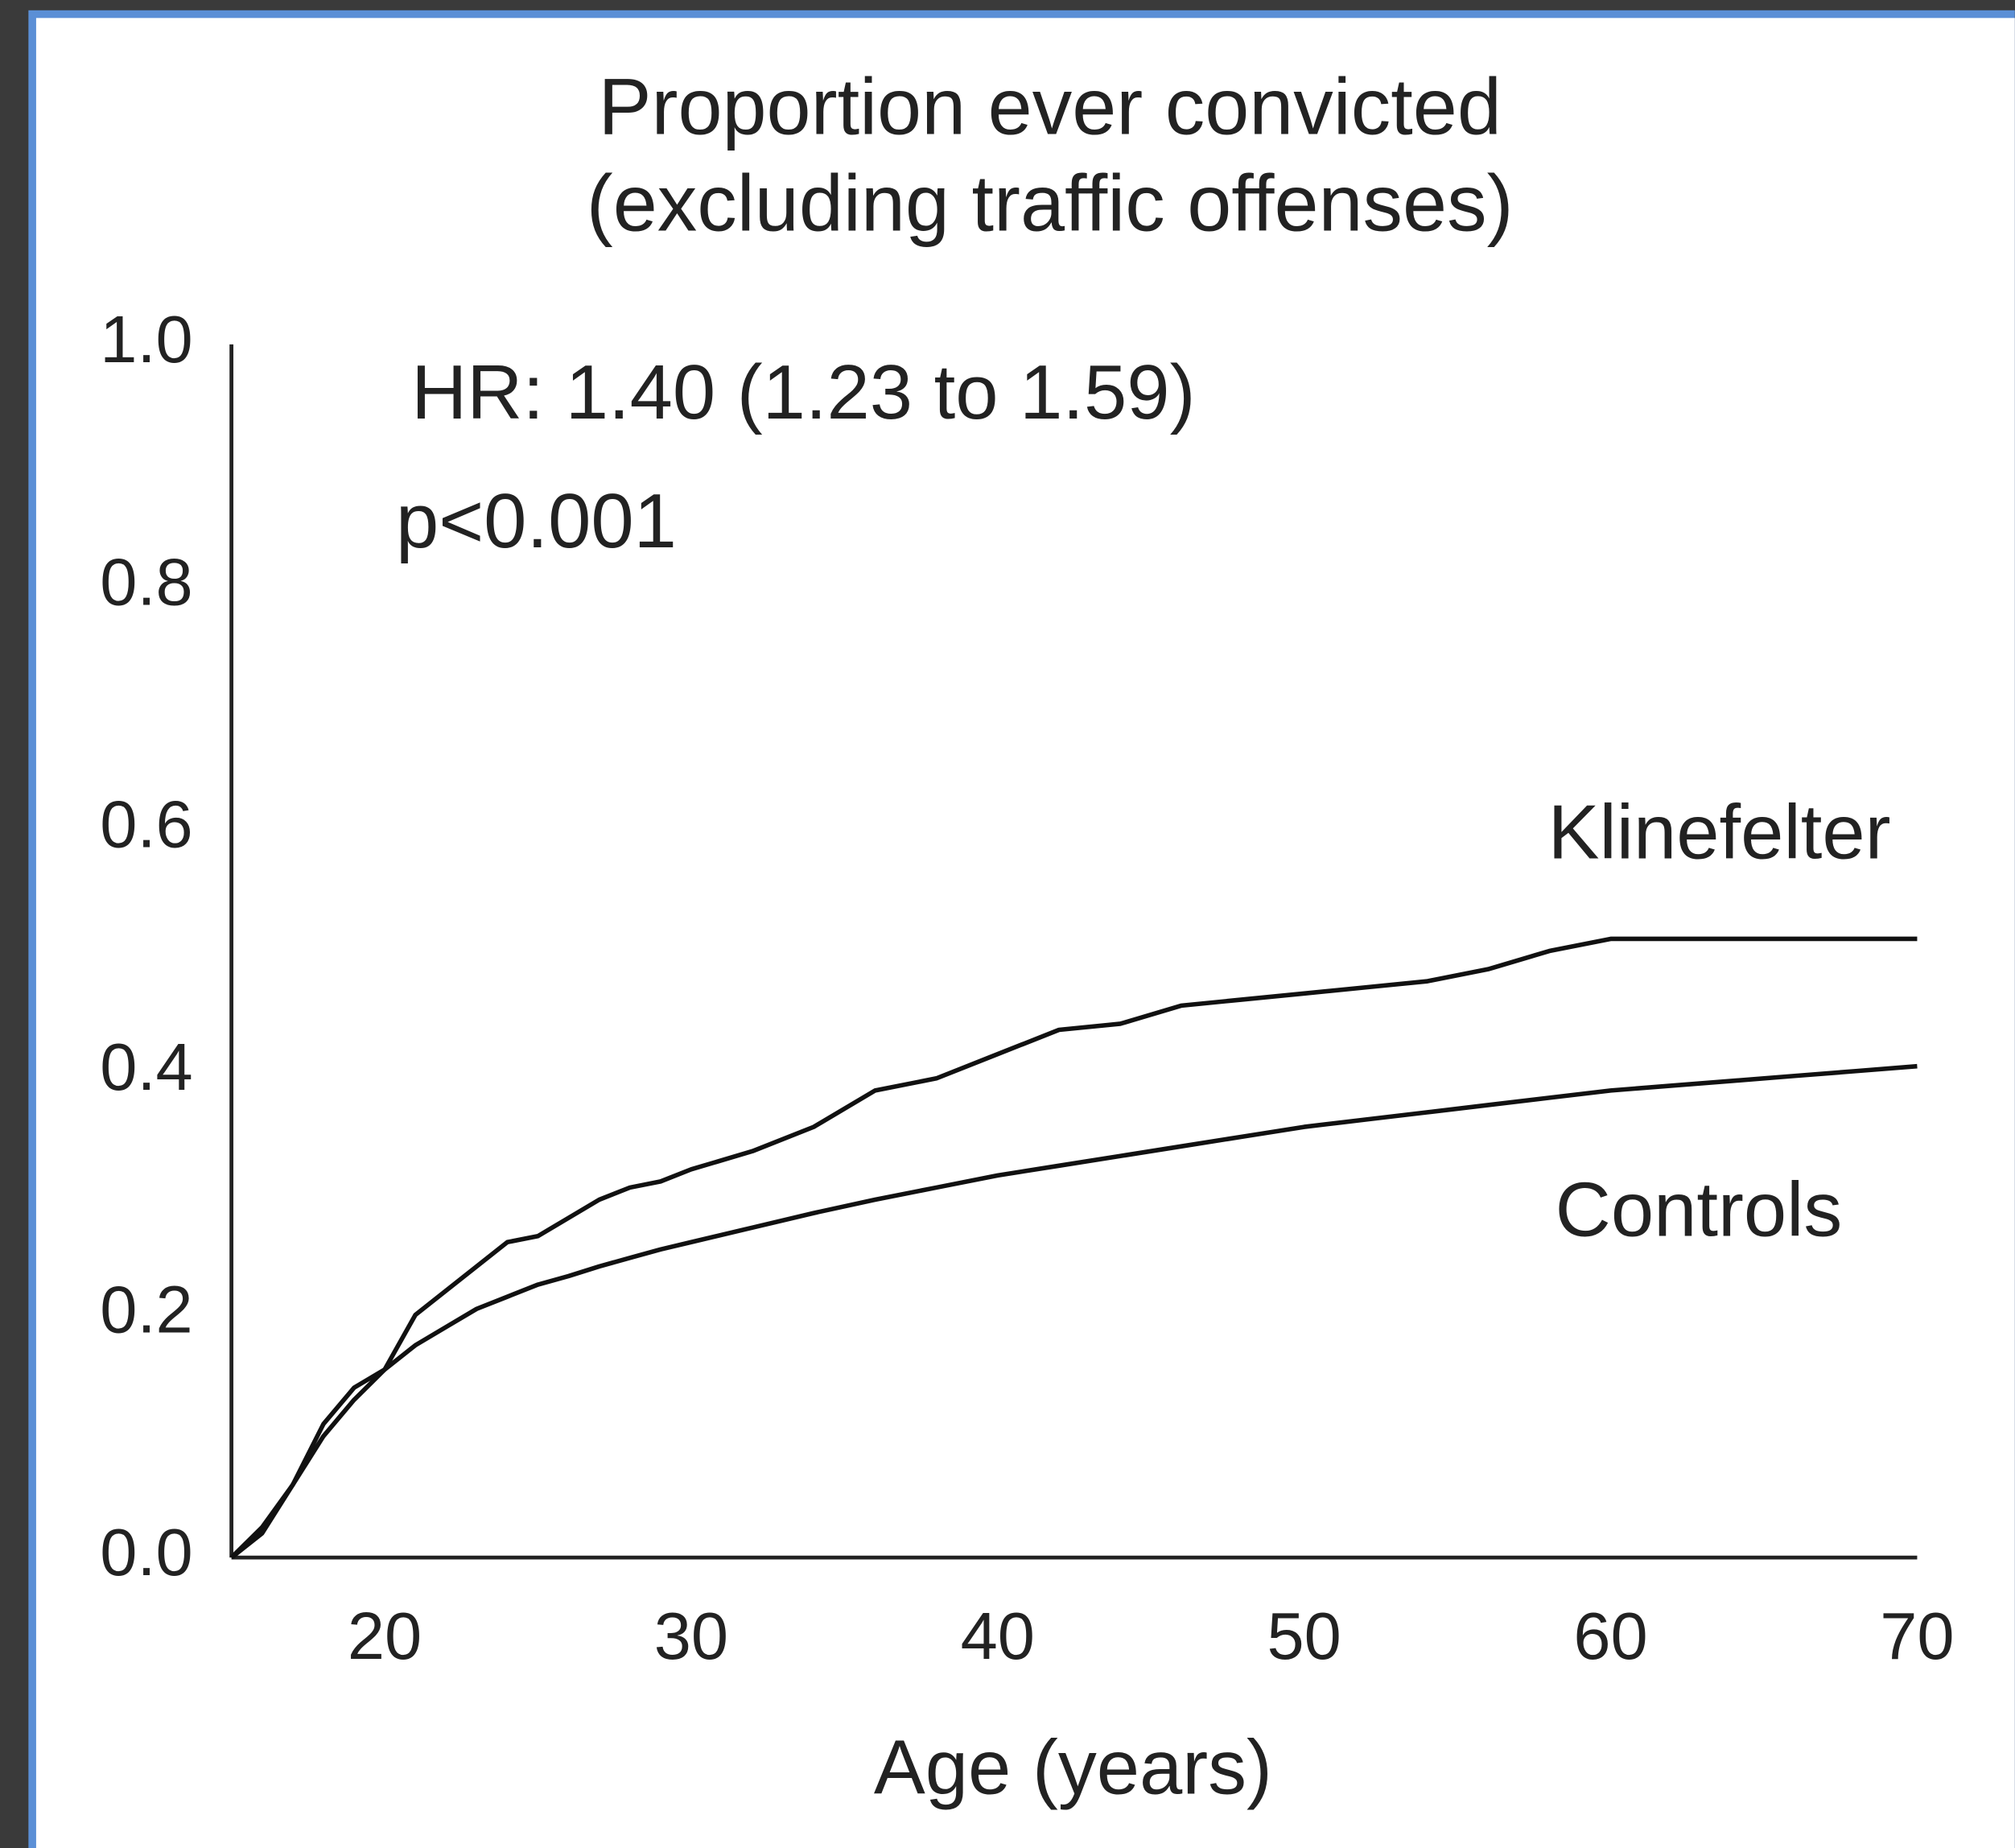 The image size is (2015, 1848). What do you see at coordinates (1700, 1210) in the screenshot?
I see `series-label: Controls` at bounding box center [1700, 1210].